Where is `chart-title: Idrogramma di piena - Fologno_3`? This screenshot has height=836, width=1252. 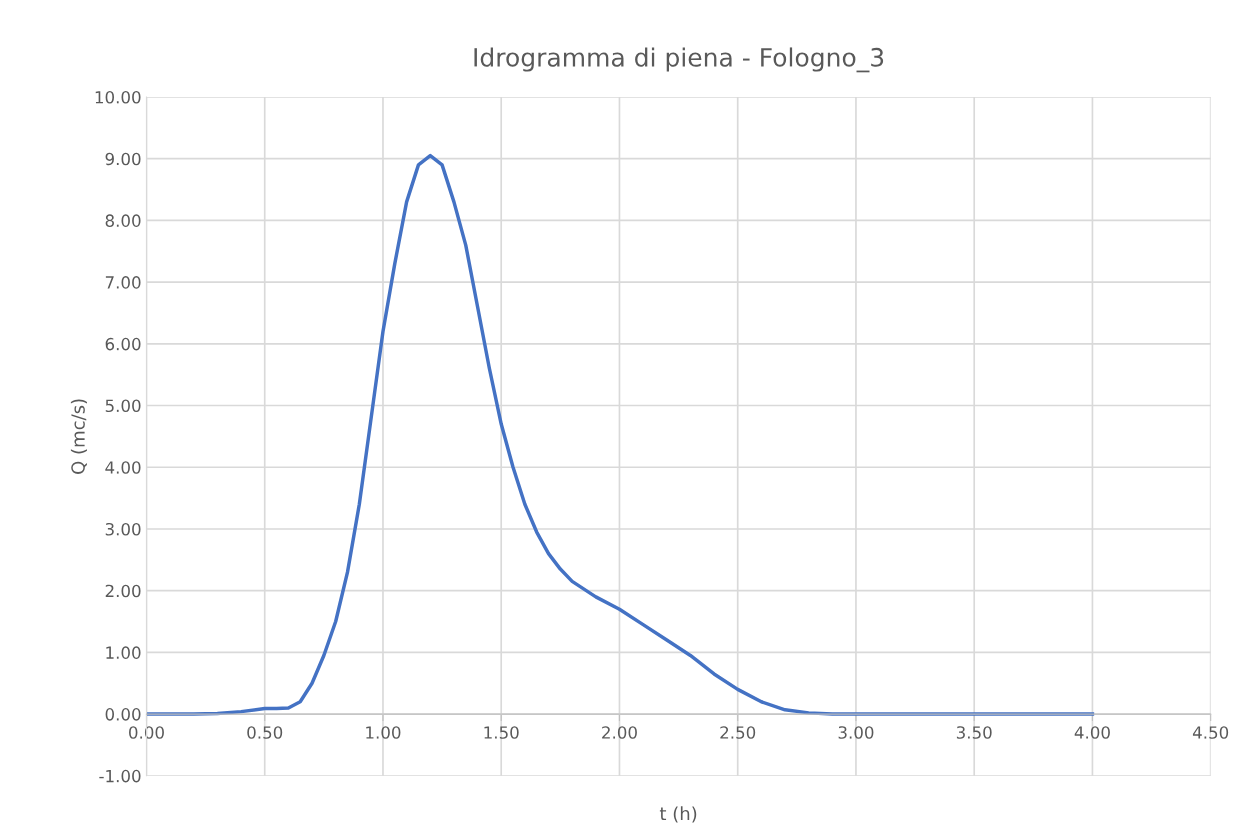 chart-title: Idrogramma di piena - Fologno_3 is located at coordinates (679, 60).